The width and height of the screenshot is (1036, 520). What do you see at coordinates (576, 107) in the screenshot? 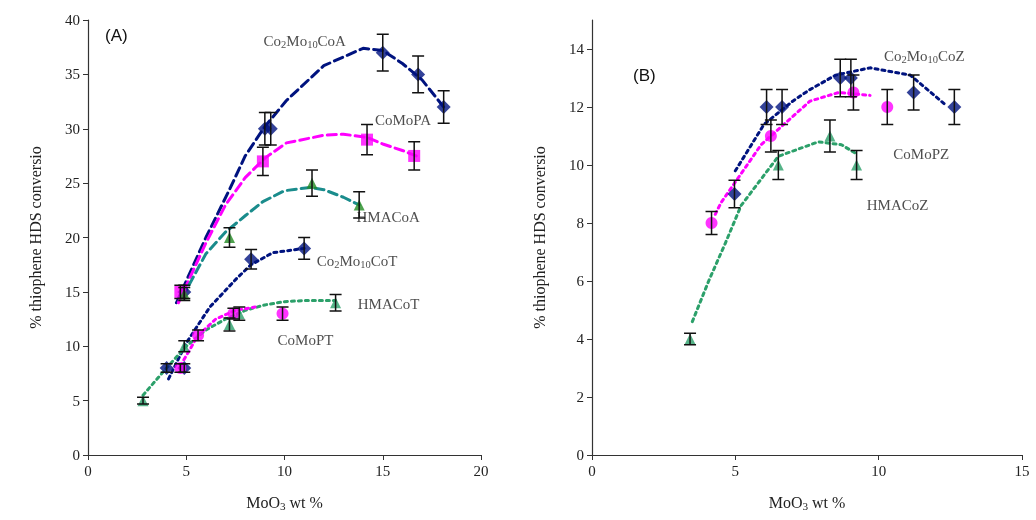
I see `y-tick-label: 12` at bounding box center [576, 107].